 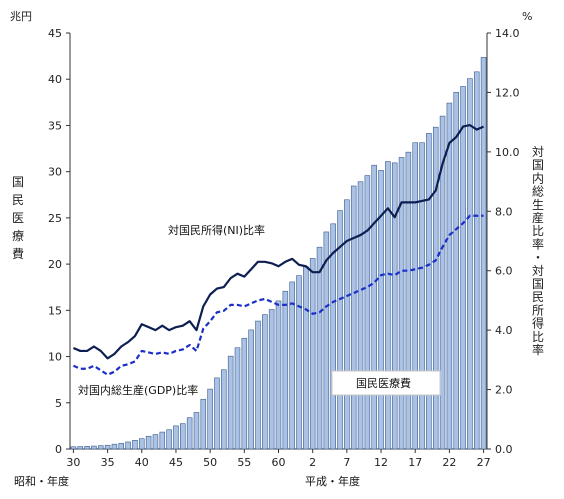 What do you see at coordinates (279, 462) in the screenshot?
I see `x-tick-label: 60` at bounding box center [279, 462].